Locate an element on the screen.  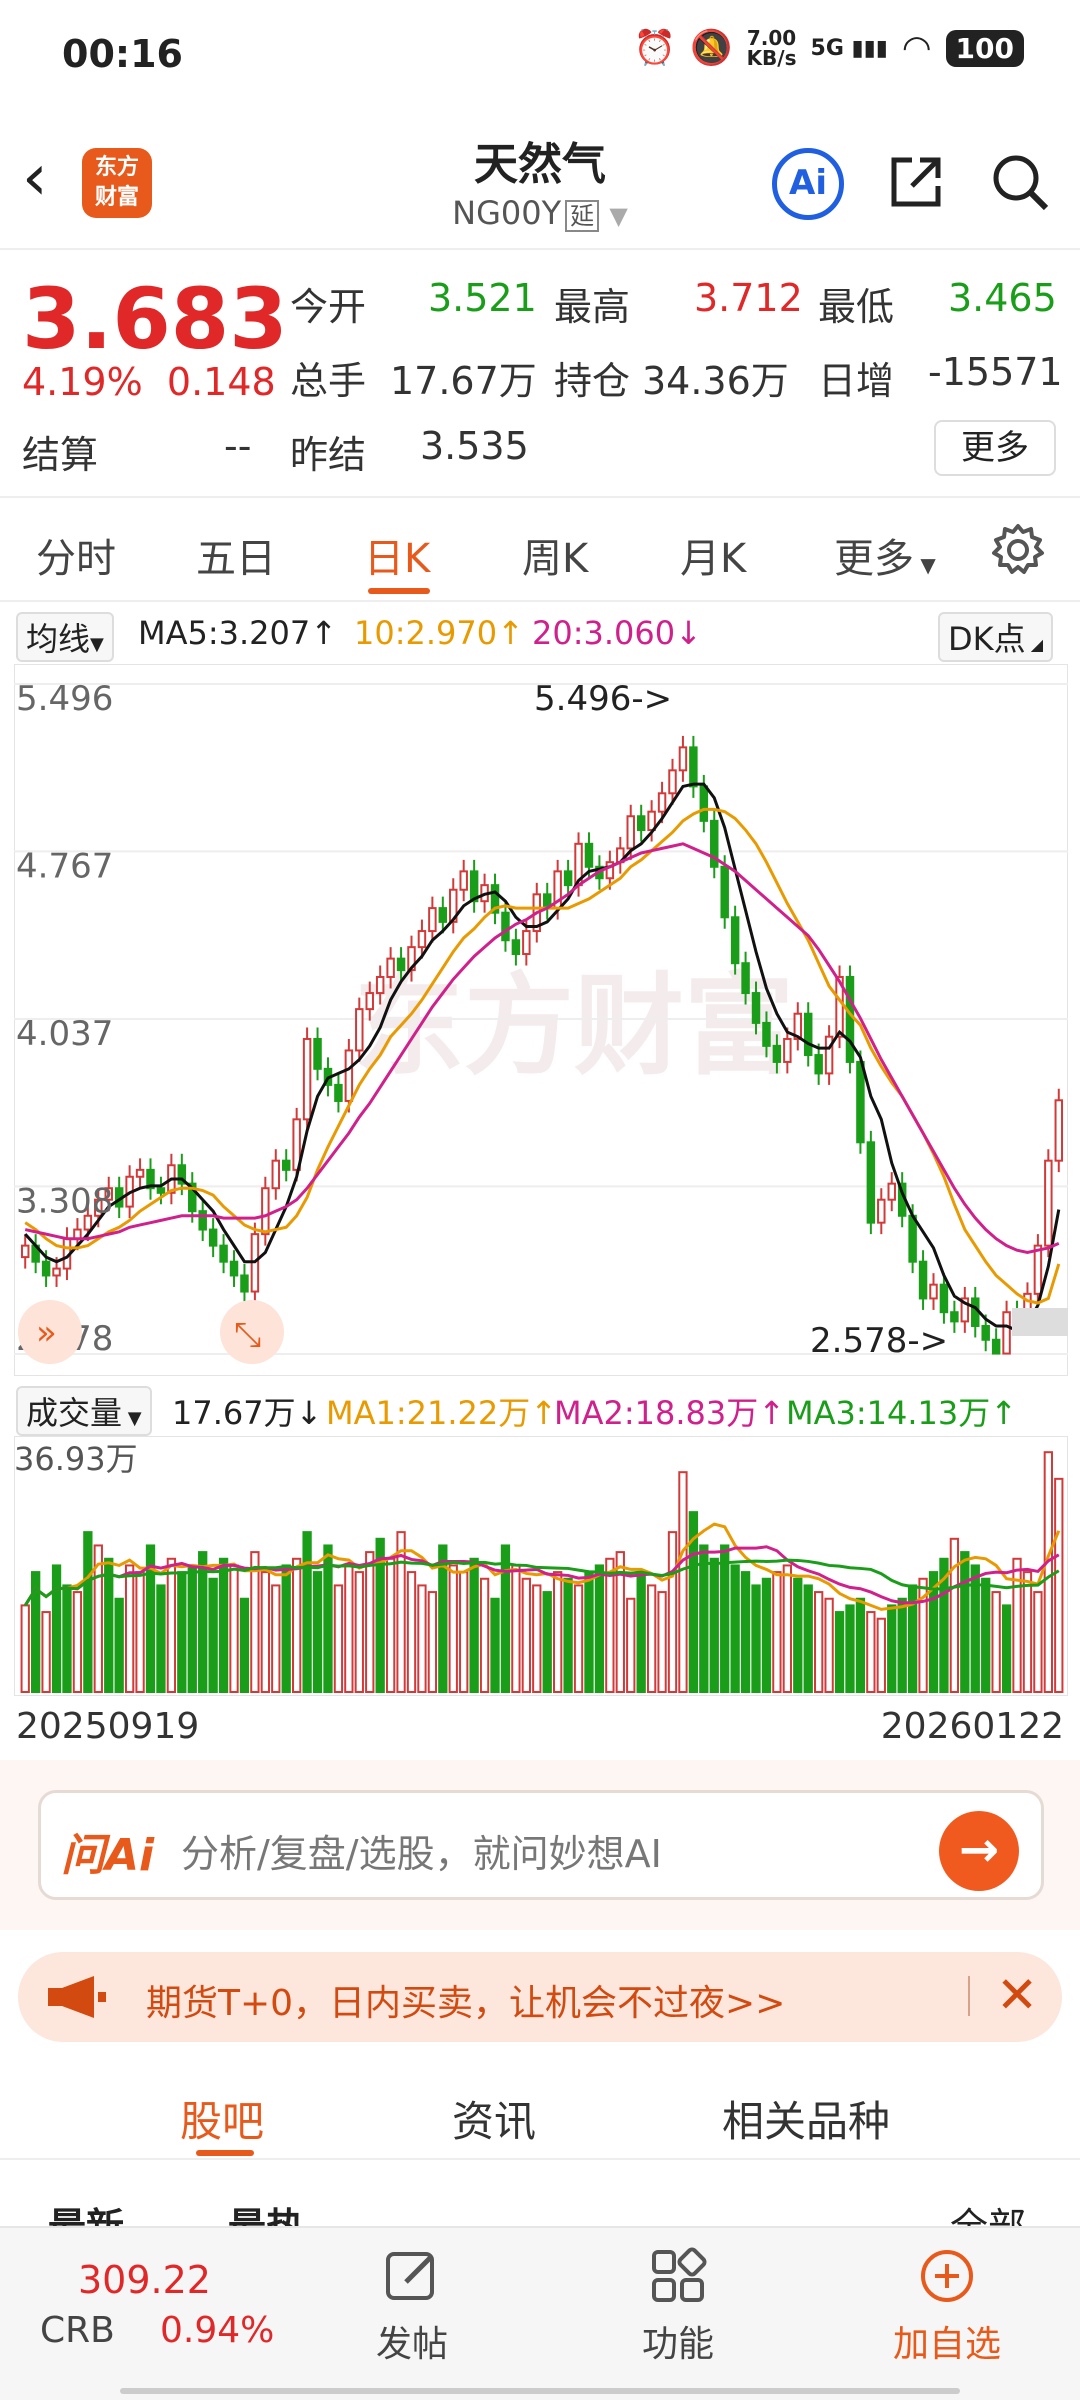
settings-gear-icon is located at coordinates (1018, 550).